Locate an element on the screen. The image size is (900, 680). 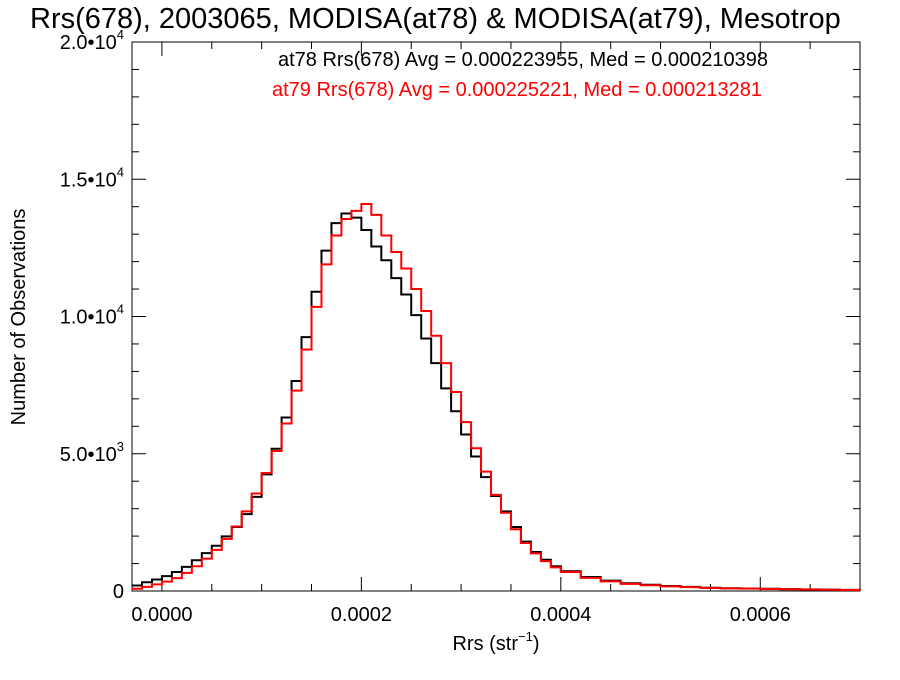
y-tick-label: 0 is located at coordinates (118, 592).